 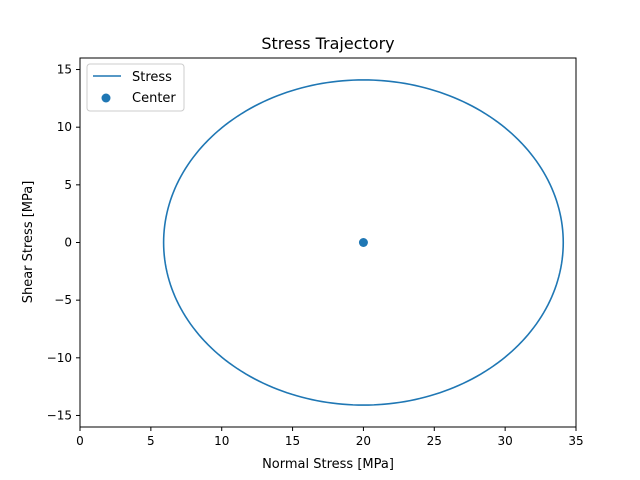 I want to click on y-tick-label: 5, so click(x=68, y=185).